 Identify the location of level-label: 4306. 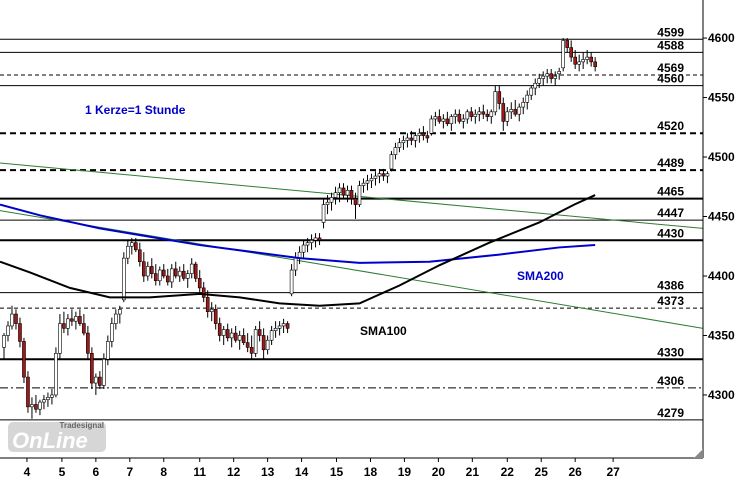
(670, 381).